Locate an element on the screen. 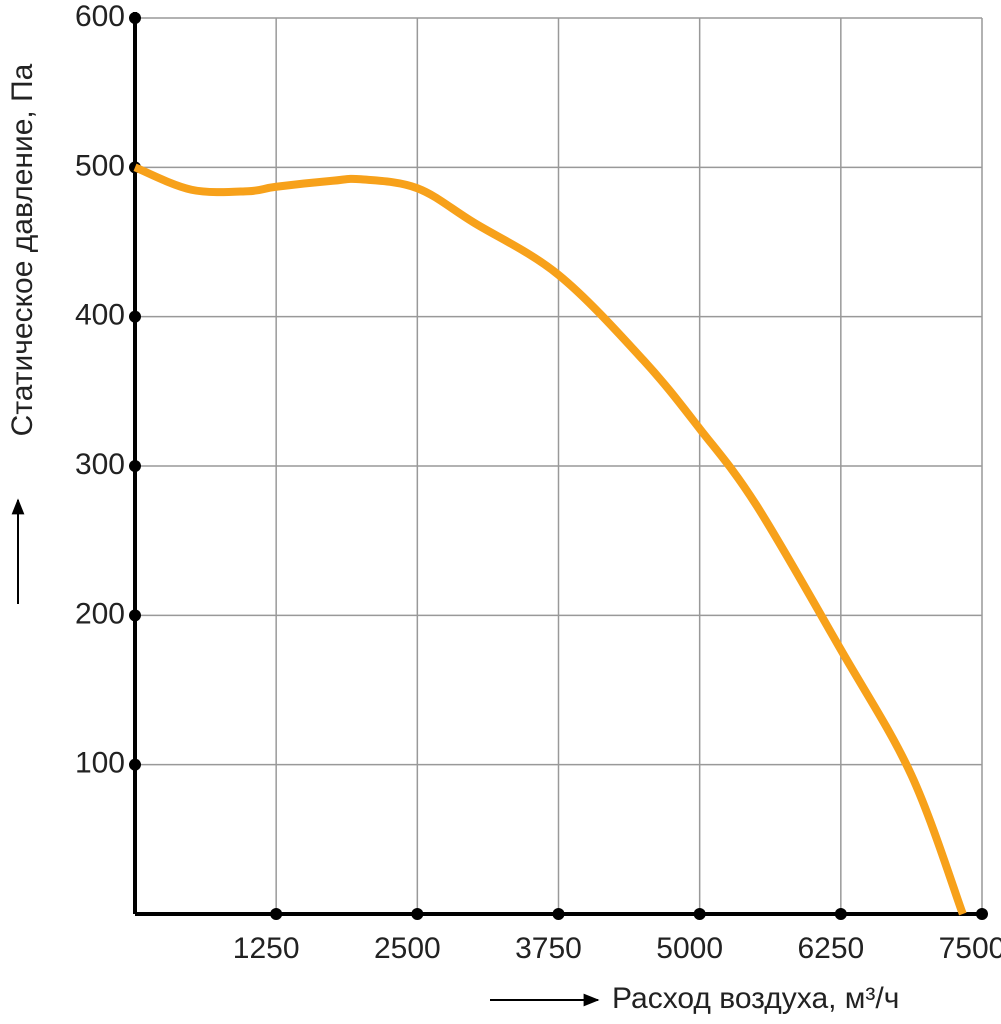 This screenshot has width=1001, height=1024. x-tick-label: 2500 is located at coordinates (407, 948).